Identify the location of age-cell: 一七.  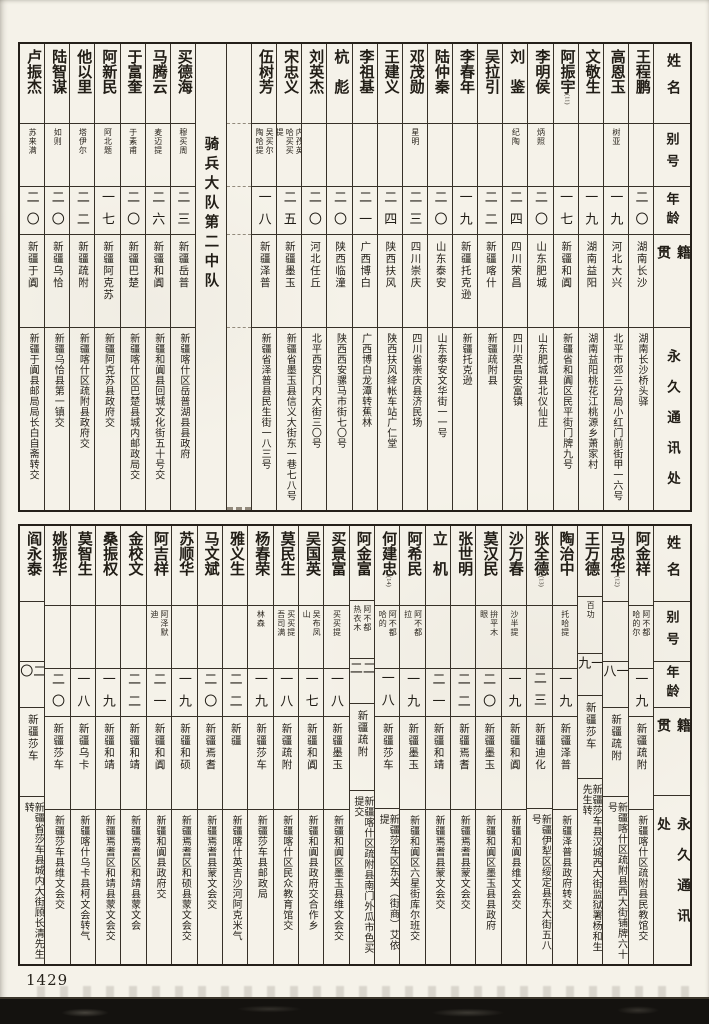
(107, 211).